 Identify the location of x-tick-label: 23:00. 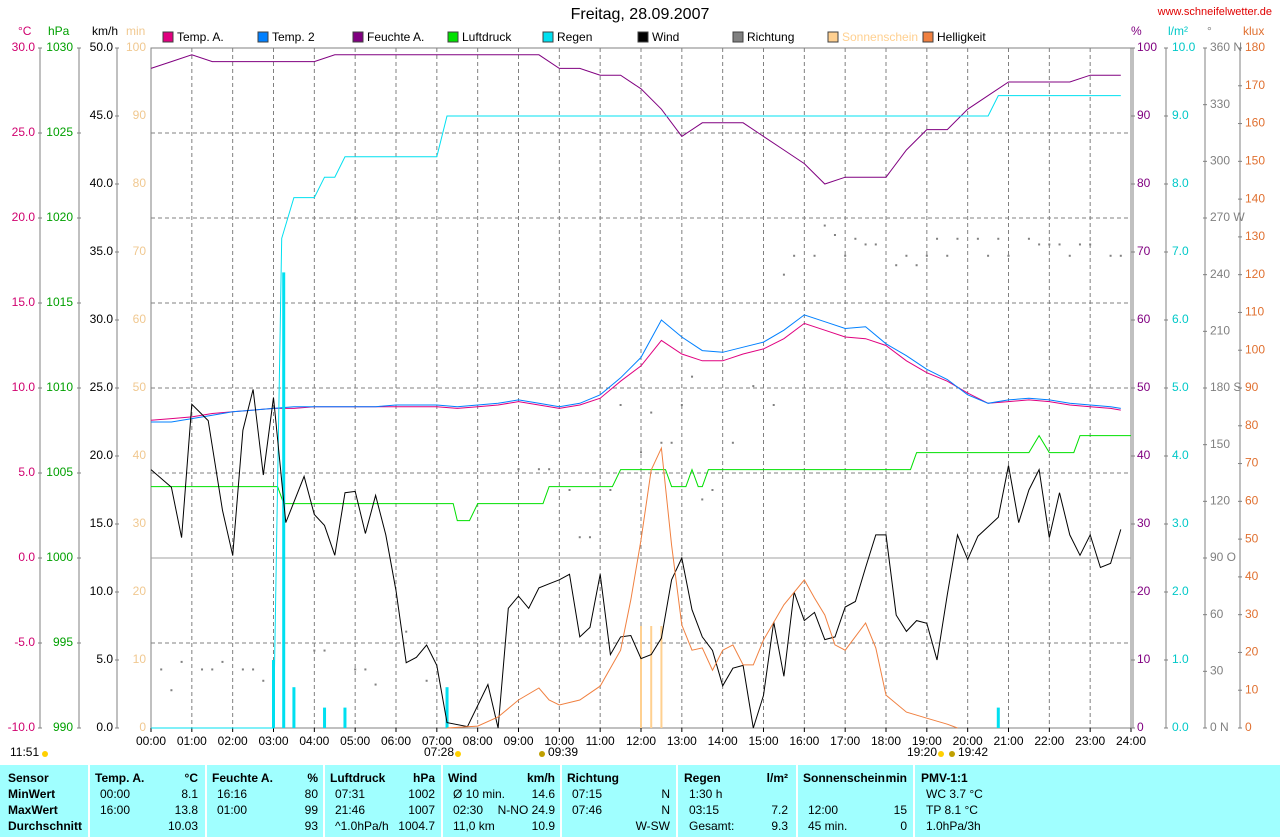
(1090, 741).